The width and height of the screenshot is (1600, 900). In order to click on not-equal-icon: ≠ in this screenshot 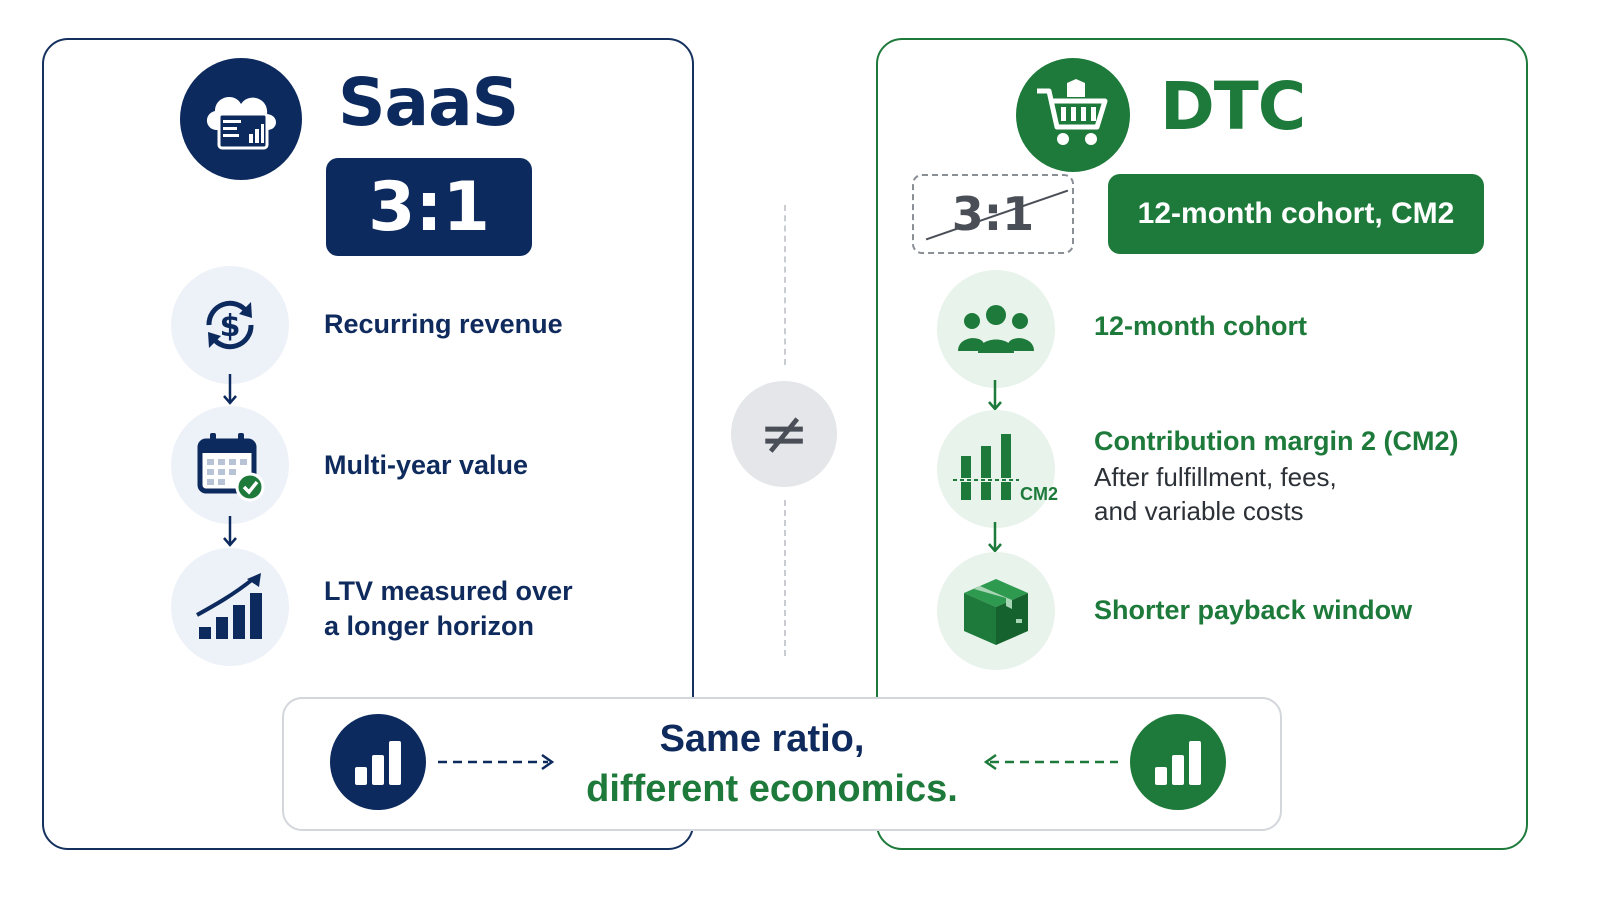, I will do `click(784, 434)`.